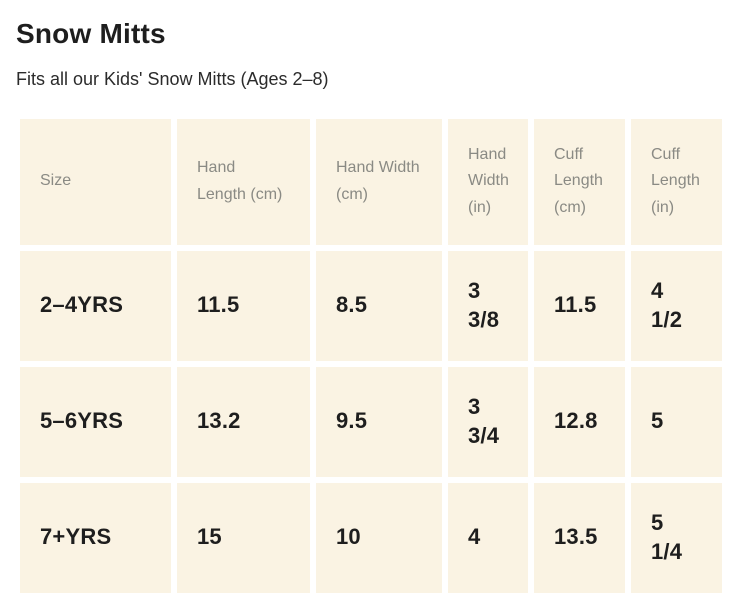  What do you see at coordinates (379, 305) in the screenshot?
I see `cell-hand-width-cm: 8.5` at bounding box center [379, 305].